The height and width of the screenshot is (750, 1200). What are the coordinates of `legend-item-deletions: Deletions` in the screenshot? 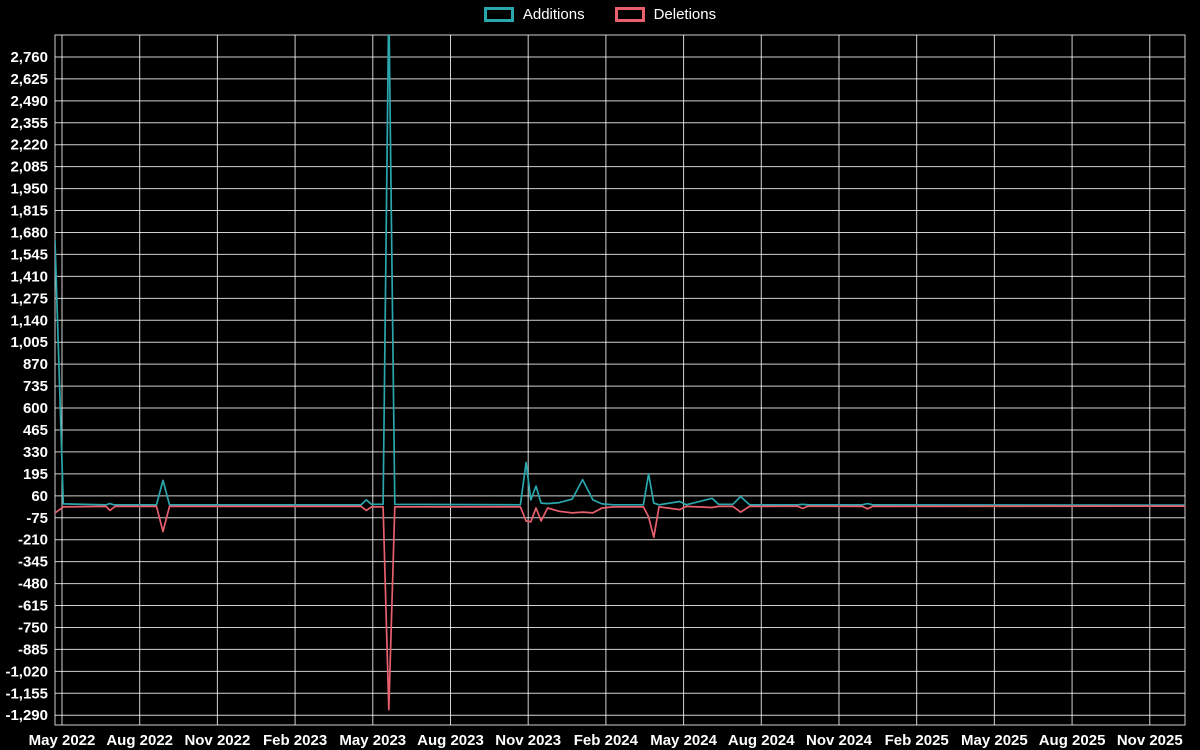 It's located at (665, 14).